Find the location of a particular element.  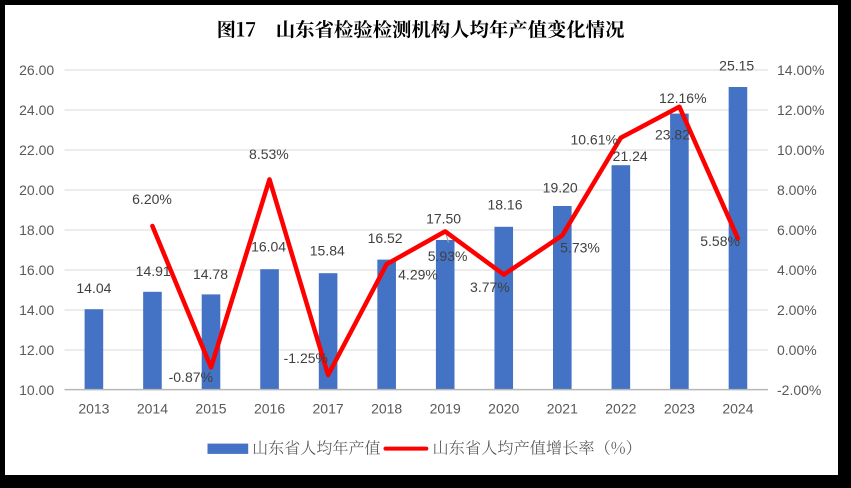

svg-text: 18.00 is located at coordinates (36, 230).